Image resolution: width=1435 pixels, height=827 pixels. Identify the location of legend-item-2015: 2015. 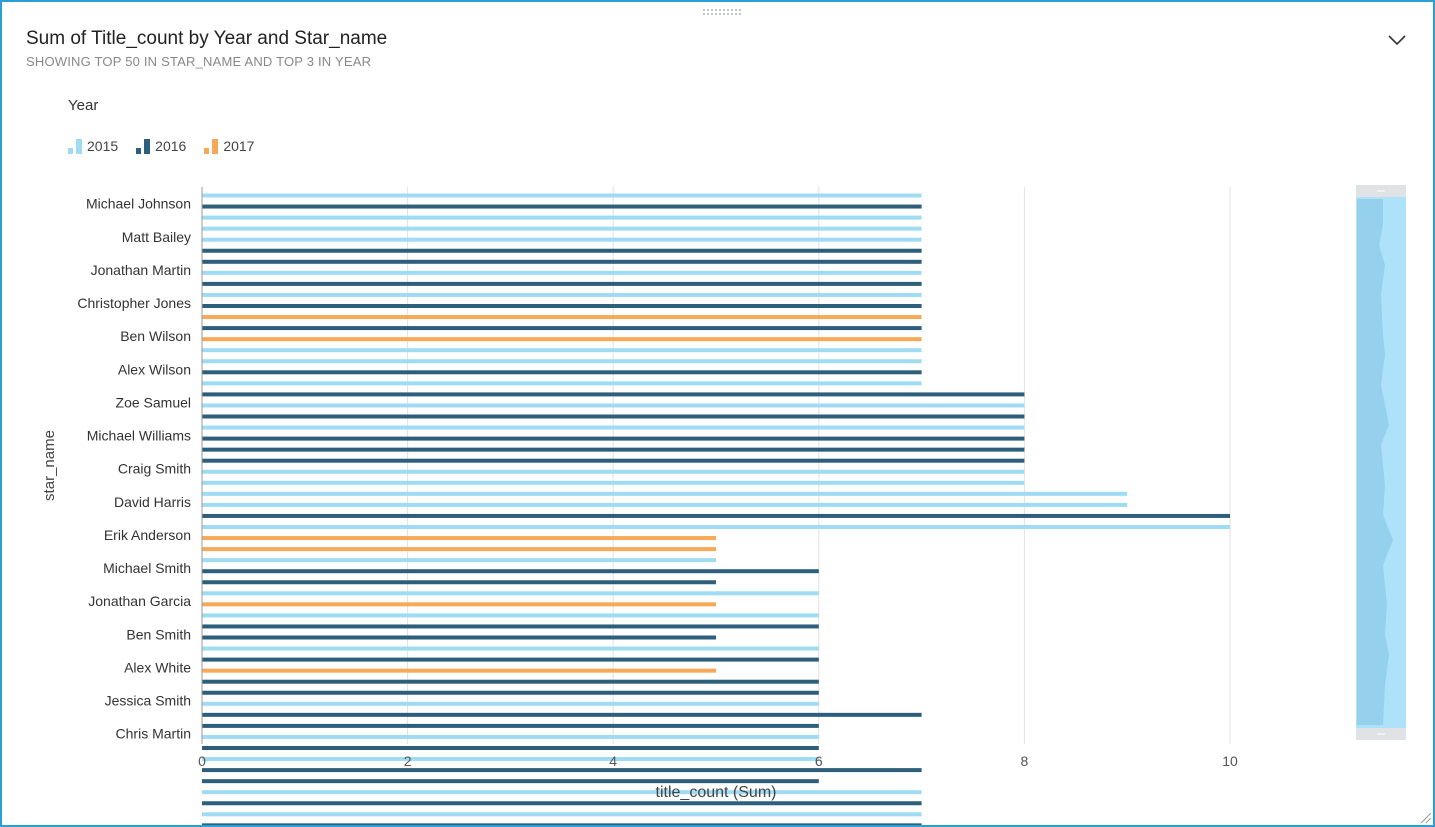
(93, 146).